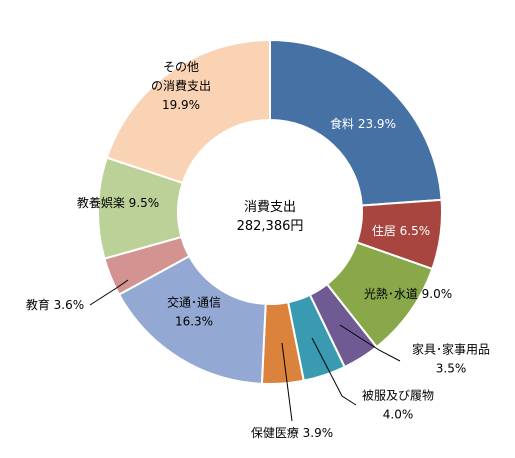  Describe the element at coordinates (401, 231) in the screenshot. I see `slice-label-2-line-1: 住居 6.5%` at that location.